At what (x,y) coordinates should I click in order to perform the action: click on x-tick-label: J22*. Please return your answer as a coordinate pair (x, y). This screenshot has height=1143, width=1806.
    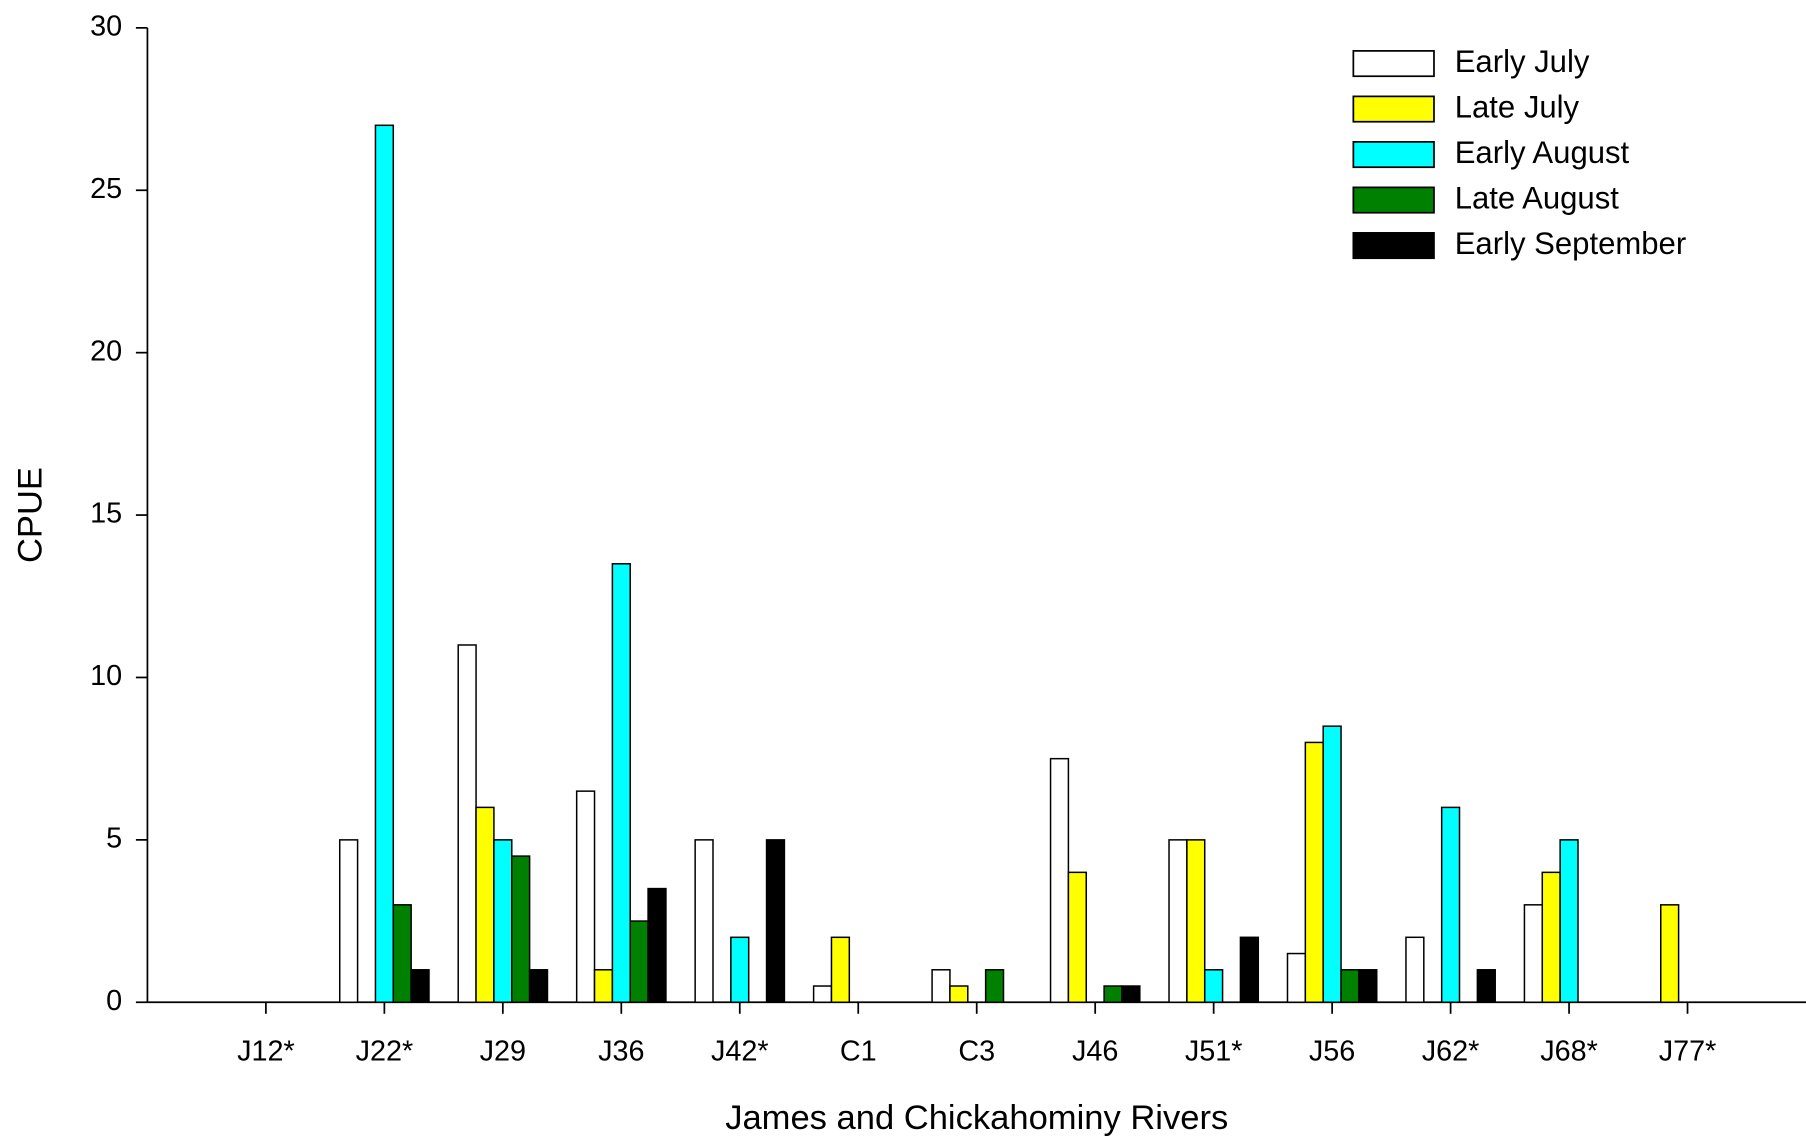
    Looking at the image, I should click on (385, 1052).